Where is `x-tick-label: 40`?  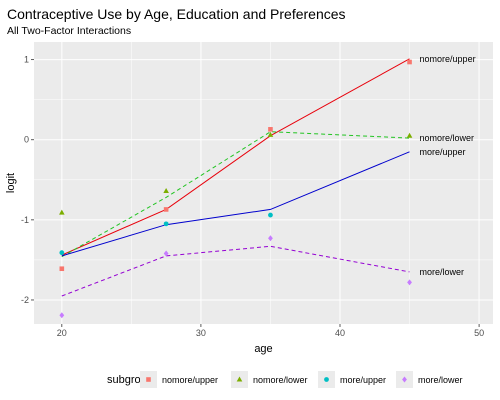 x-tick-label: 40 is located at coordinates (340, 333).